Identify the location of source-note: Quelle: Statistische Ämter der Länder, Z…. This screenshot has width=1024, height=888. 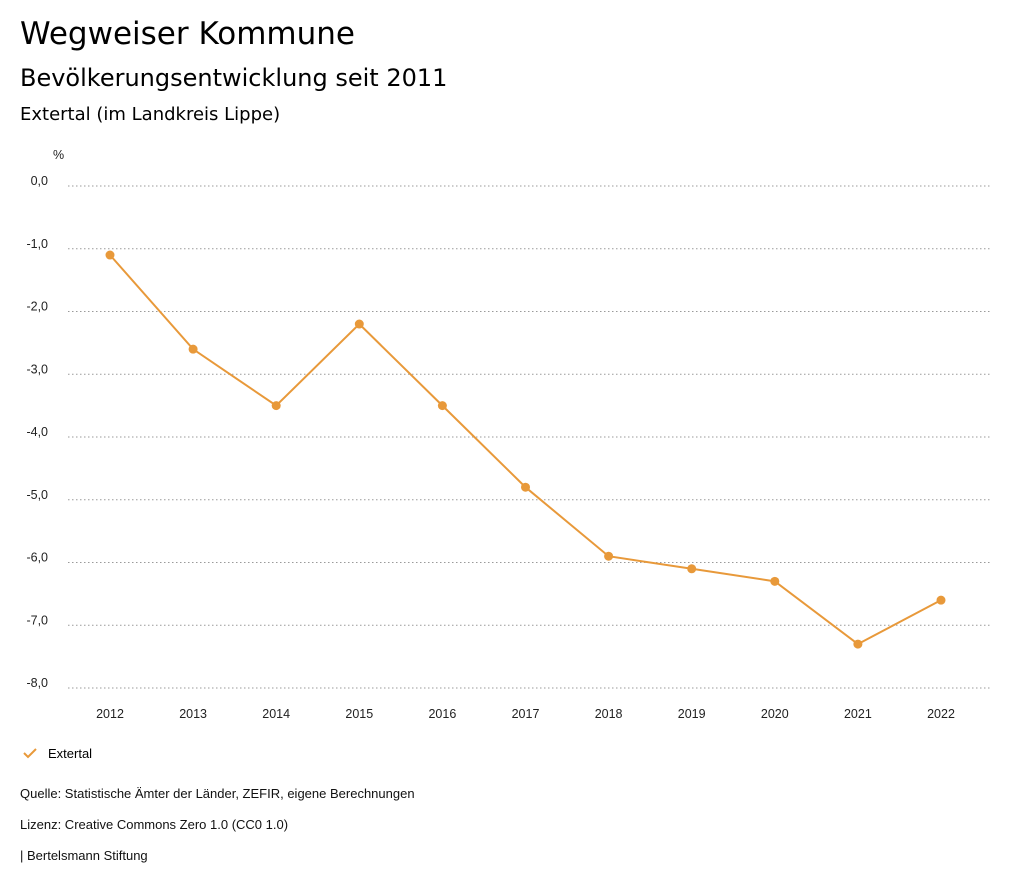
(217, 793).